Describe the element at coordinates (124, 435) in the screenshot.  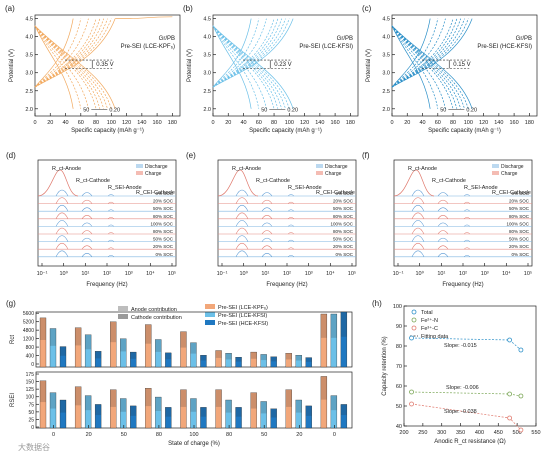
I see `x-tick-label: 50` at that location.